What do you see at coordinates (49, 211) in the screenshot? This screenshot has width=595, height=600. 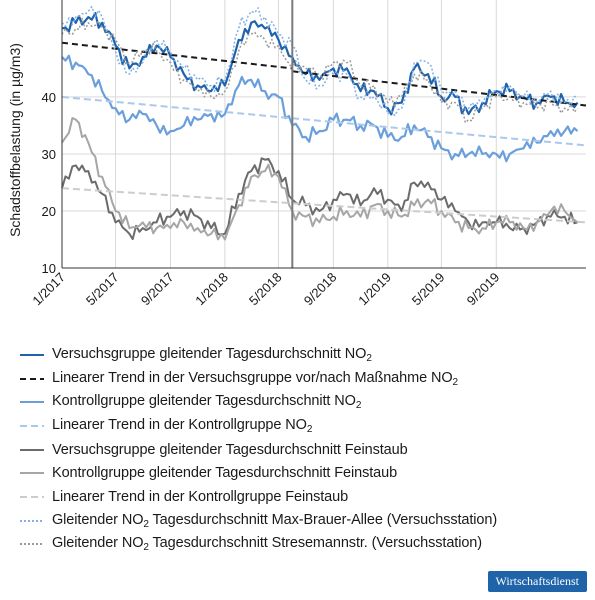 I see `y-tick-label: 20` at bounding box center [49, 211].